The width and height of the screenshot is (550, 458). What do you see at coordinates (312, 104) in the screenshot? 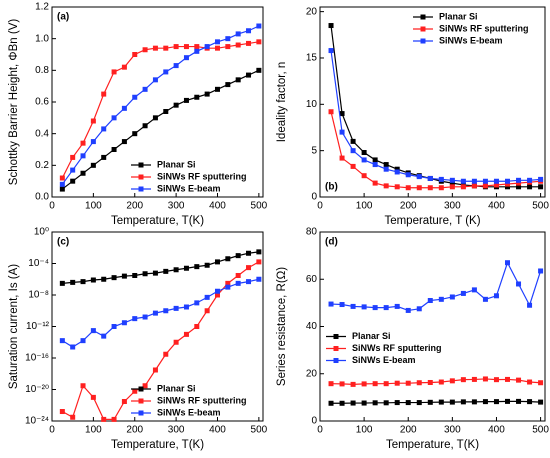
I see `y-tick-label: 10` at bounding box center [312, 104].